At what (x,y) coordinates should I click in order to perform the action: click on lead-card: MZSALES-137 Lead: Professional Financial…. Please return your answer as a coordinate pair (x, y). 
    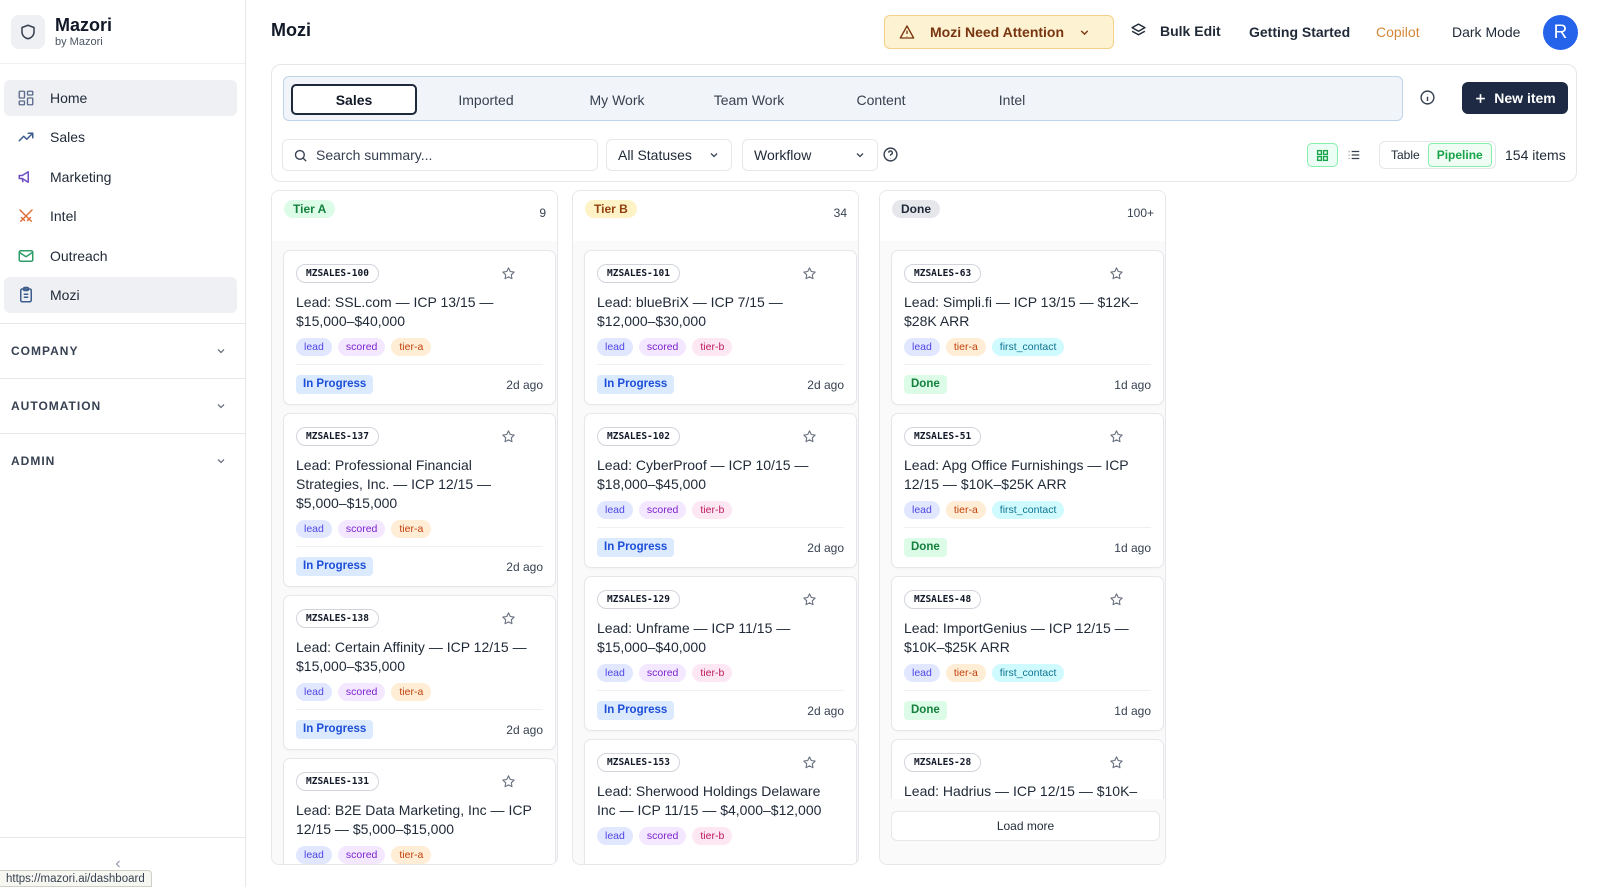
    Looking at the image, I should click on (419, 500).